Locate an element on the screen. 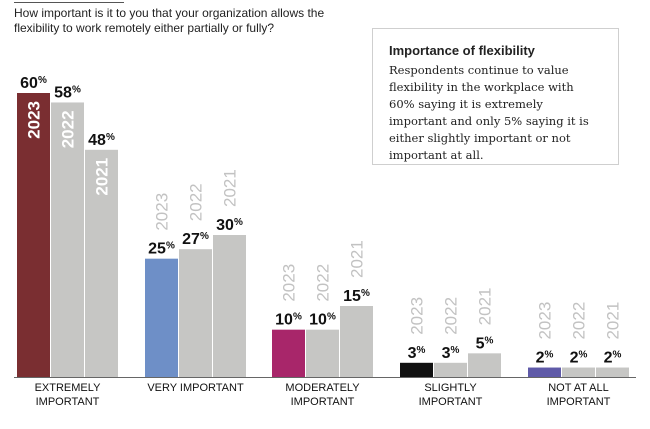  year-label-2023-2: 2023 is located at coordinates (162, 212).